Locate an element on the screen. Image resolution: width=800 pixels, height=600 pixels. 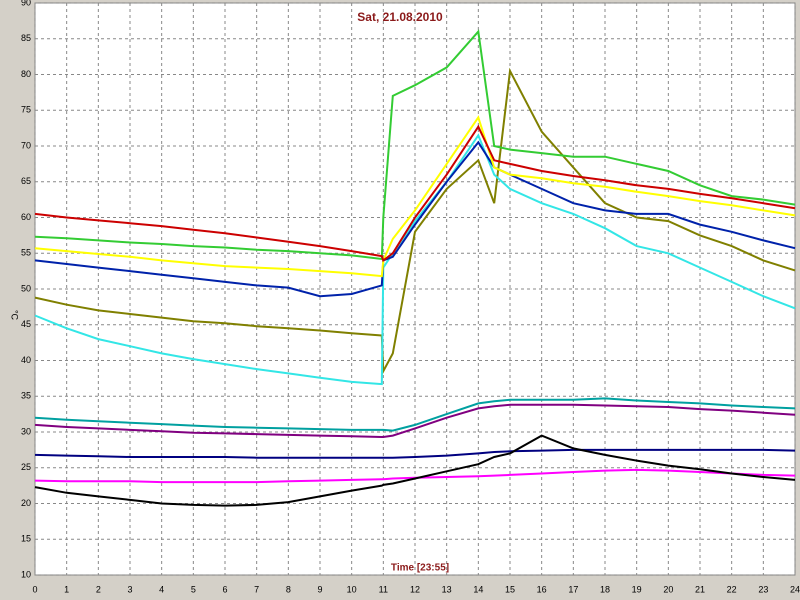
y-tick-label: 45 is located at coordinates (26, 324).